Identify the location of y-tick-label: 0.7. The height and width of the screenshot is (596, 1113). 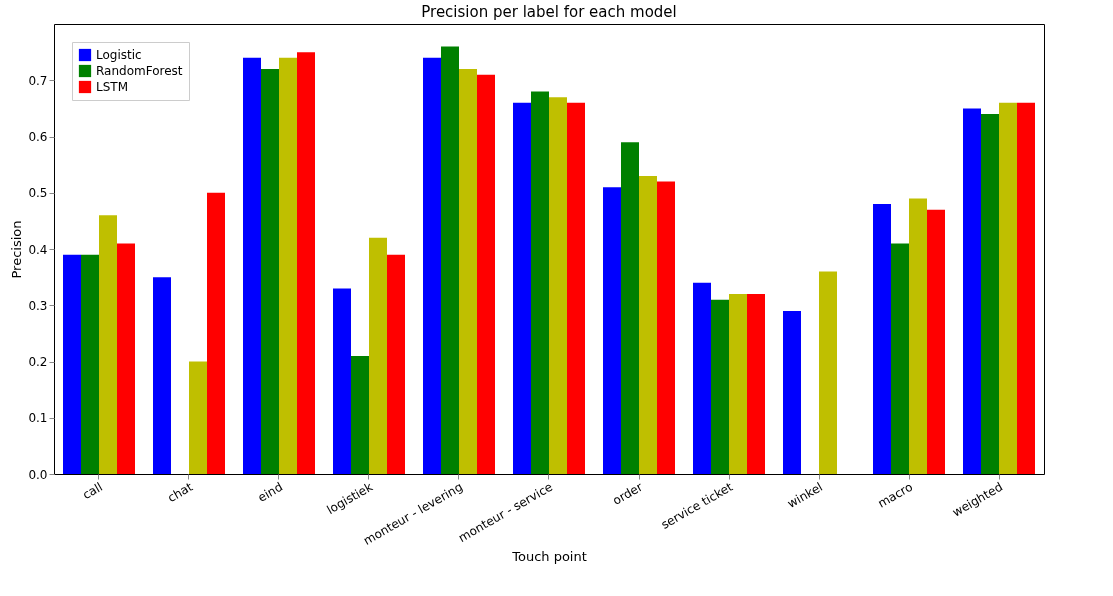
(38, 80).